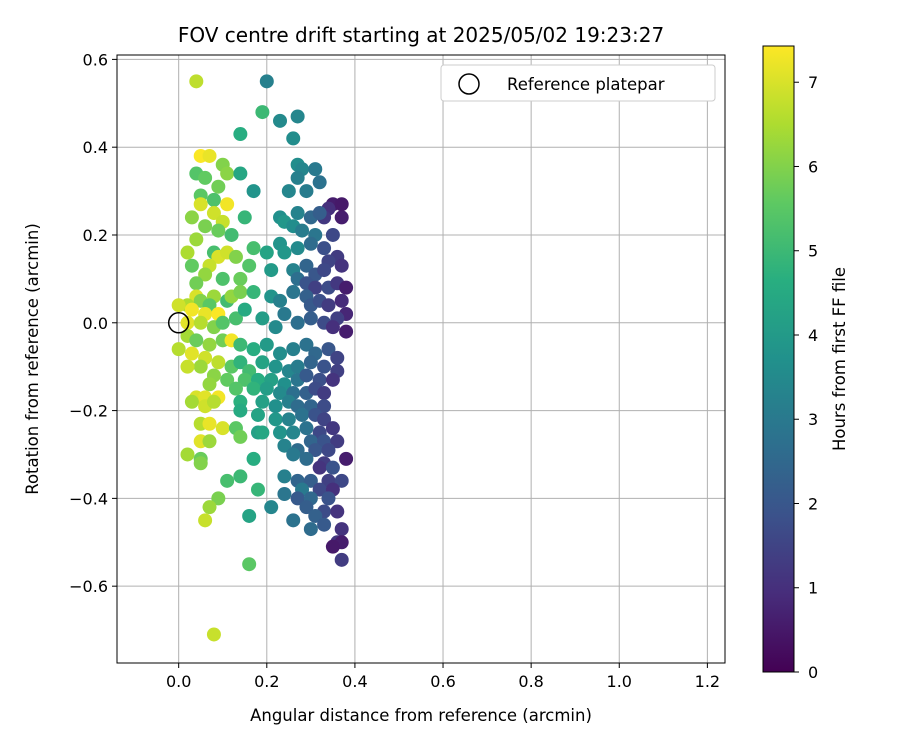  I want to click on x-tick-label: 1.0, so click(619, 681).